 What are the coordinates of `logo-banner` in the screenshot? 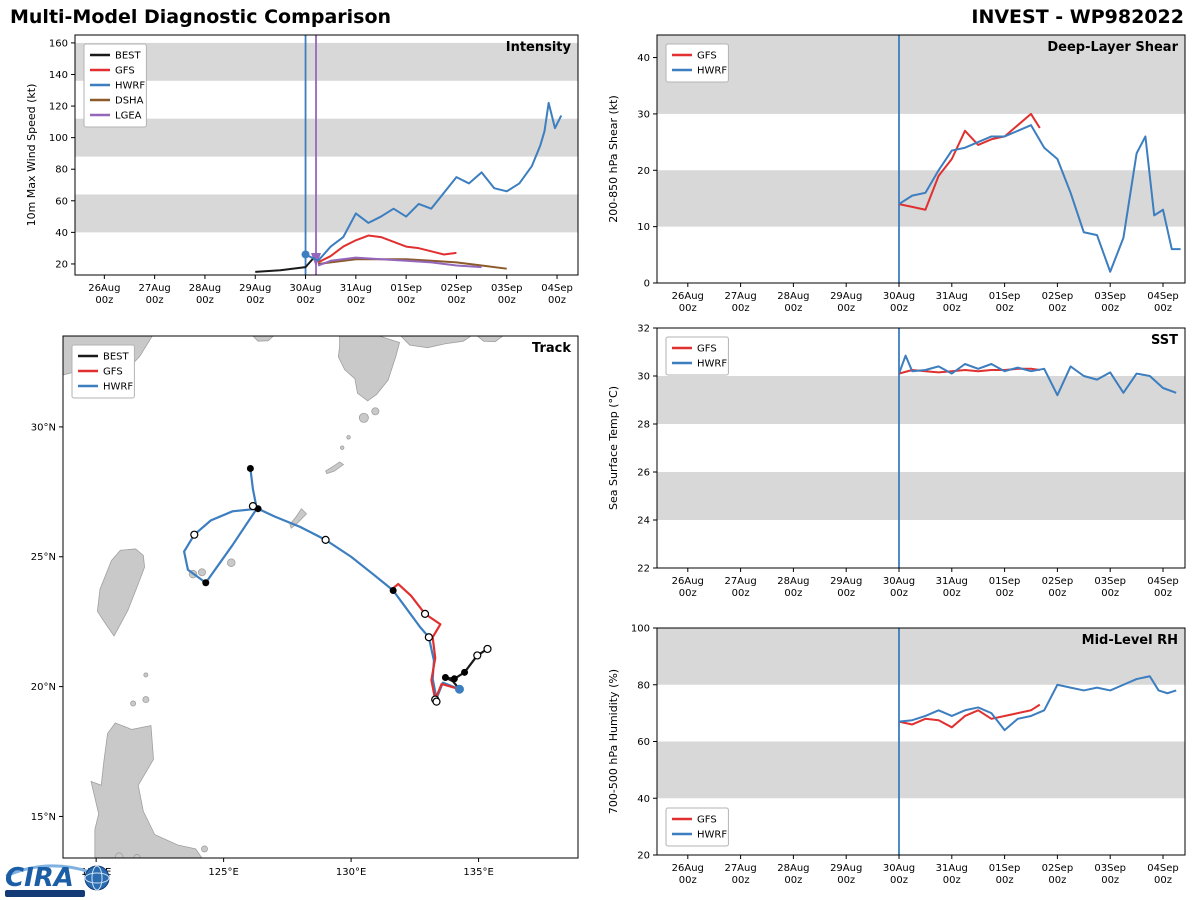 It's located at (45, 893).